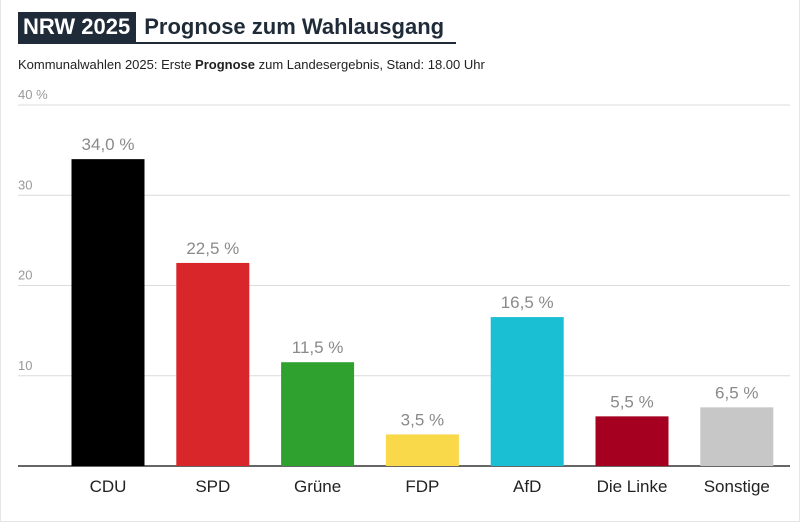 This screenshot has width=800, height=523. I want to click on data-label-grüne: 11,5 %, so click(318, 347).